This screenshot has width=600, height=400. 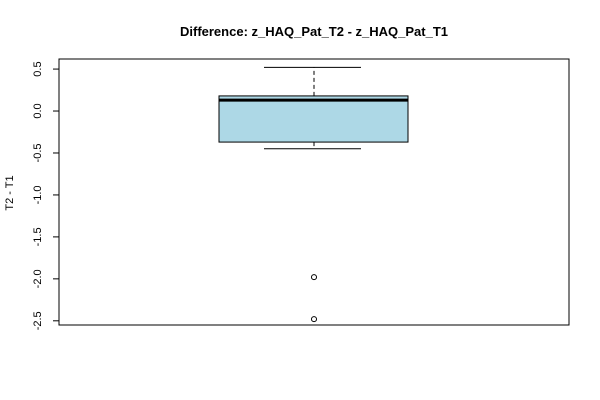 What do you see at coordinates (38, 68) in the screenshot?
I see `y-tick-label: 0.5` at bounding box center [38, 68].